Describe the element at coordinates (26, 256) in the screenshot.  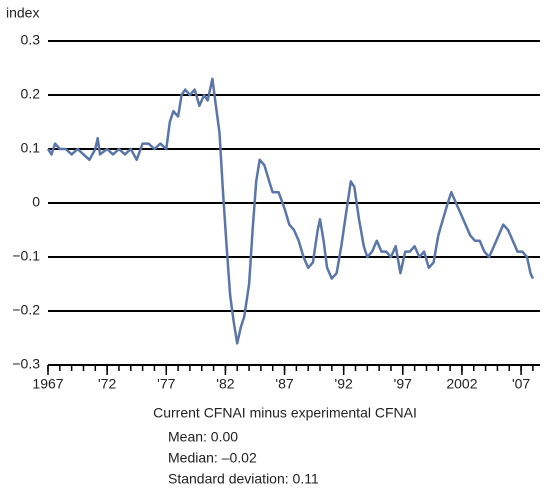
I see `y-tick-label: −0.1` at that location.